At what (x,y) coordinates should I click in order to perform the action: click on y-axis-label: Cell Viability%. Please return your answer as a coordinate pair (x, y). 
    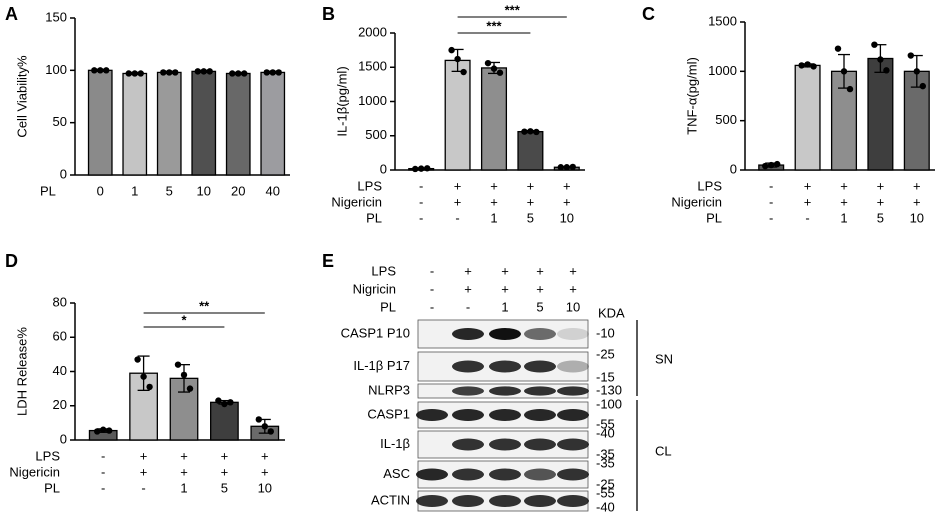
    Looking at the image, I should click on (21, 96).